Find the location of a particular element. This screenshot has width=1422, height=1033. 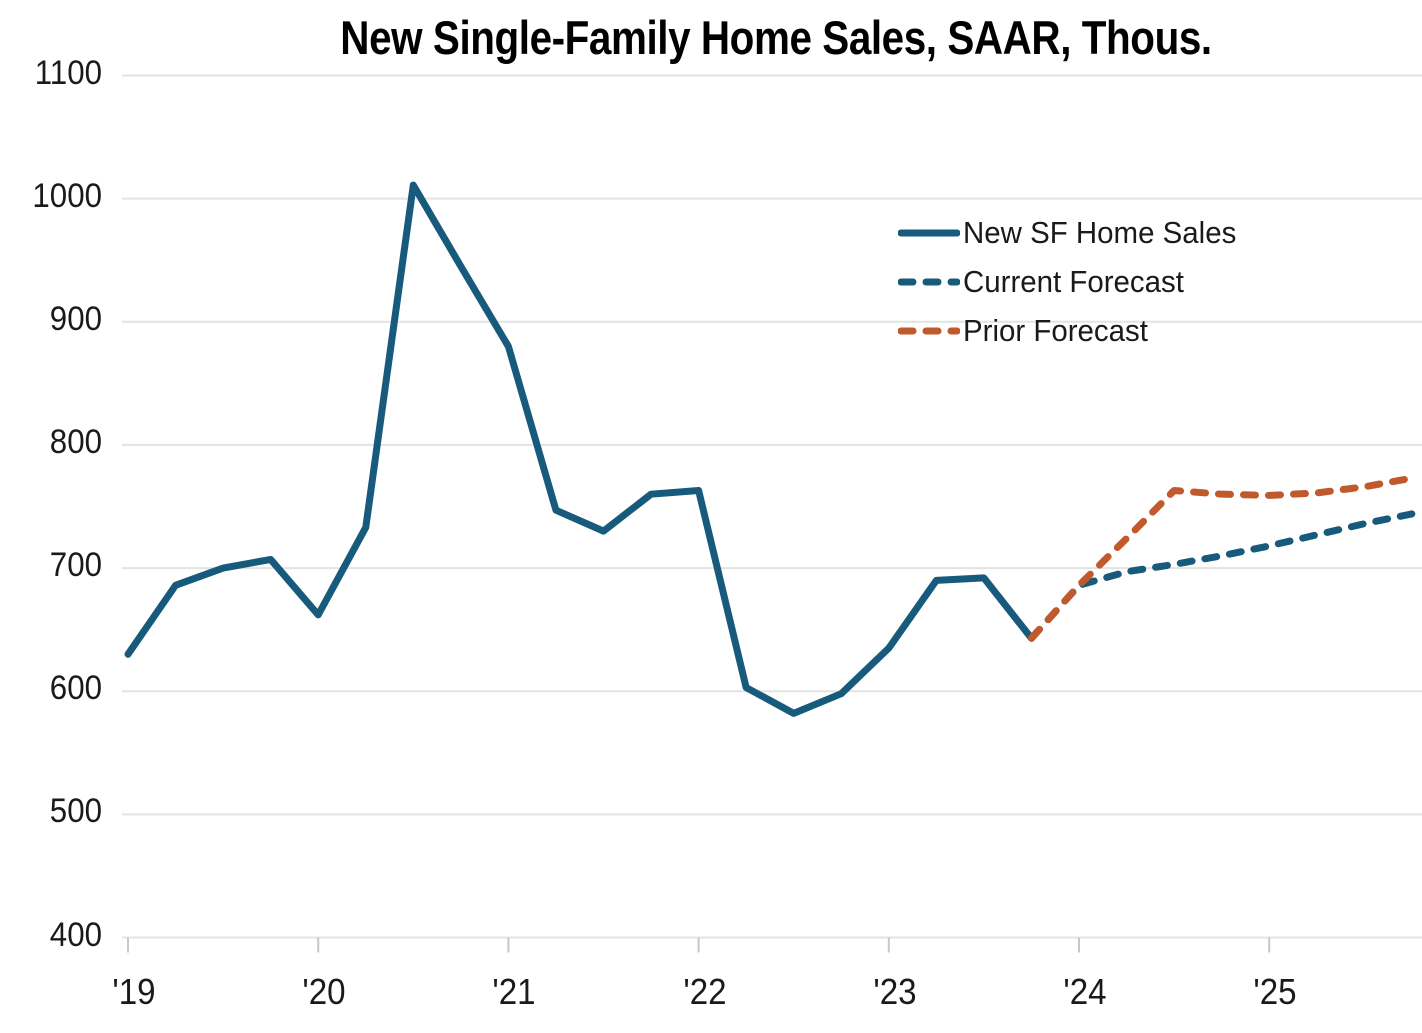

legend-item-new-sf-home-sales: New SF Home Sales is located at coordinates (1074, 232).